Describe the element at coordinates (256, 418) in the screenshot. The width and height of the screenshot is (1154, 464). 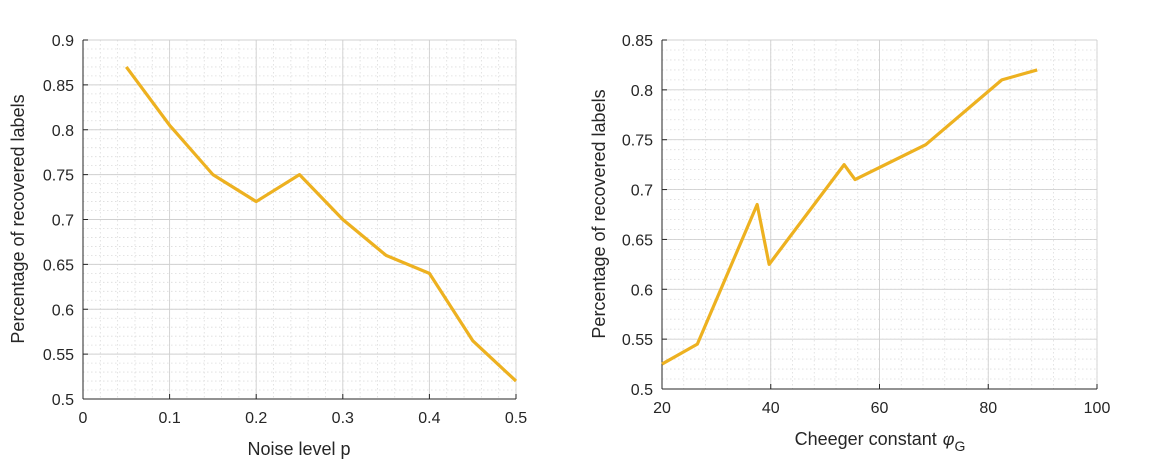
I see `x-tick-label: 0.2` at that location.